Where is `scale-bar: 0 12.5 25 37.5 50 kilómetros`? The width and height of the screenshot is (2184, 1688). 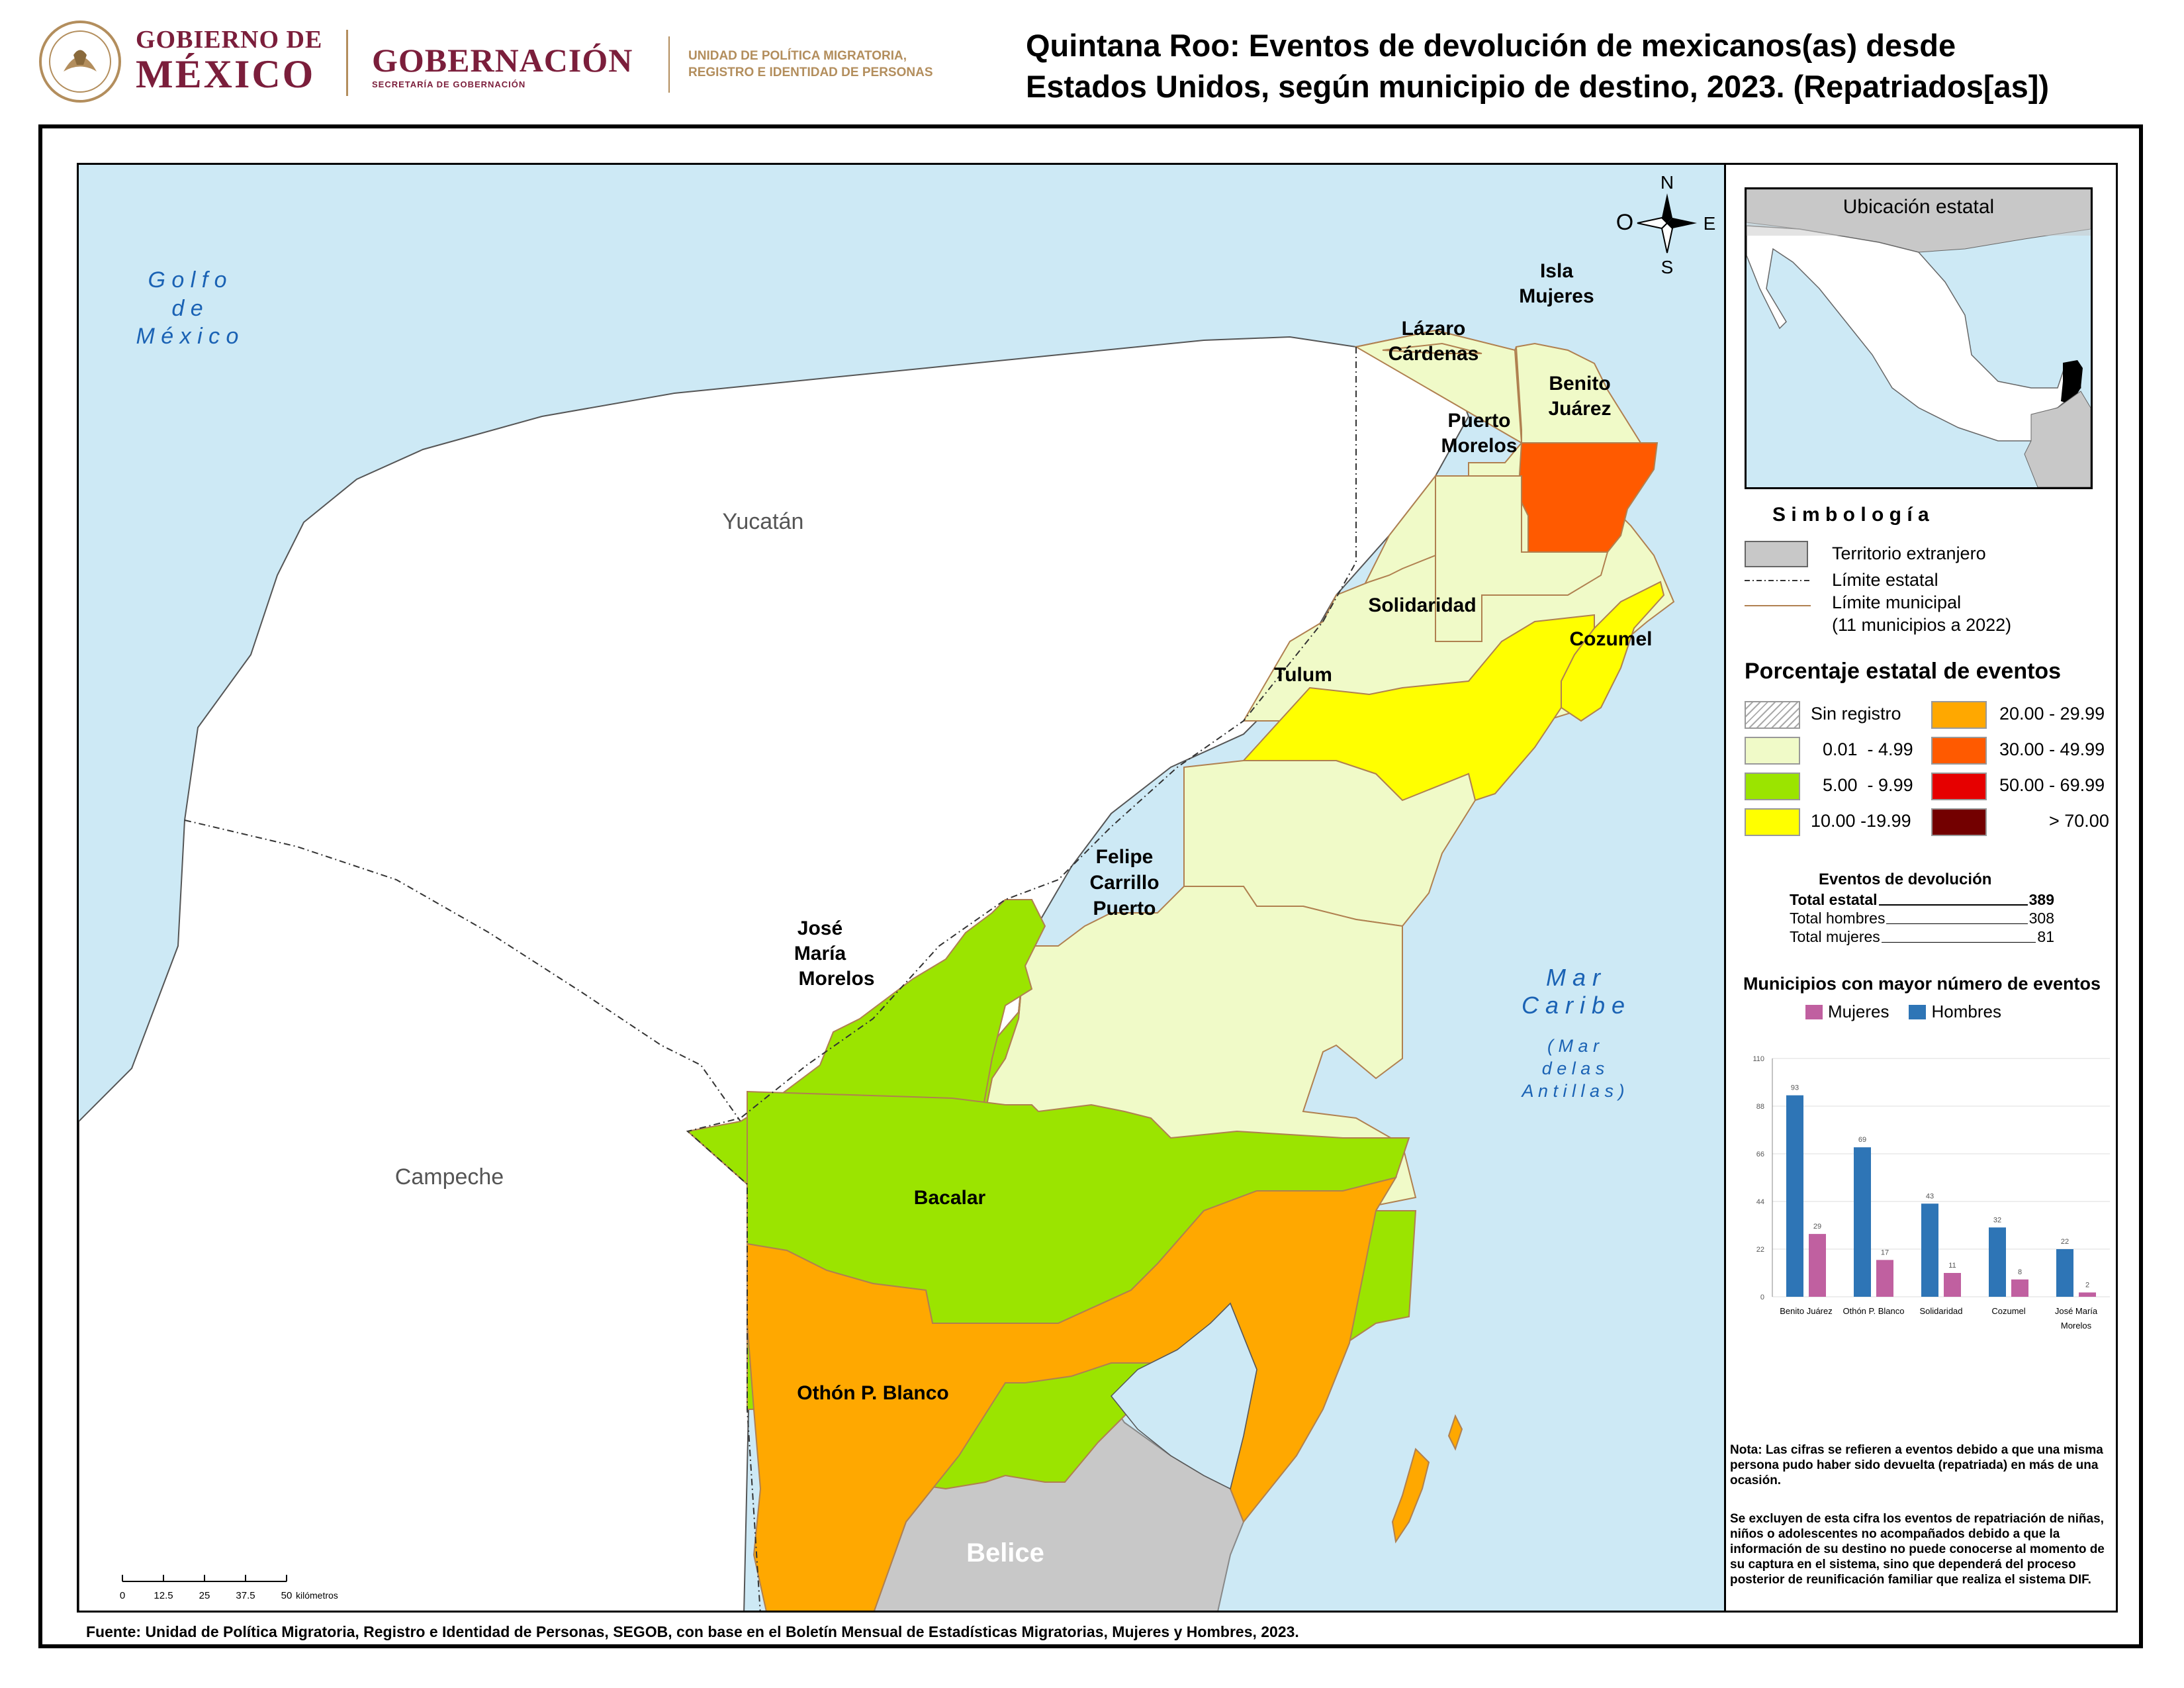 scale-bar: 0 12.5 25 37.5 50 kilómetros is located at coordinates (229, 1588).